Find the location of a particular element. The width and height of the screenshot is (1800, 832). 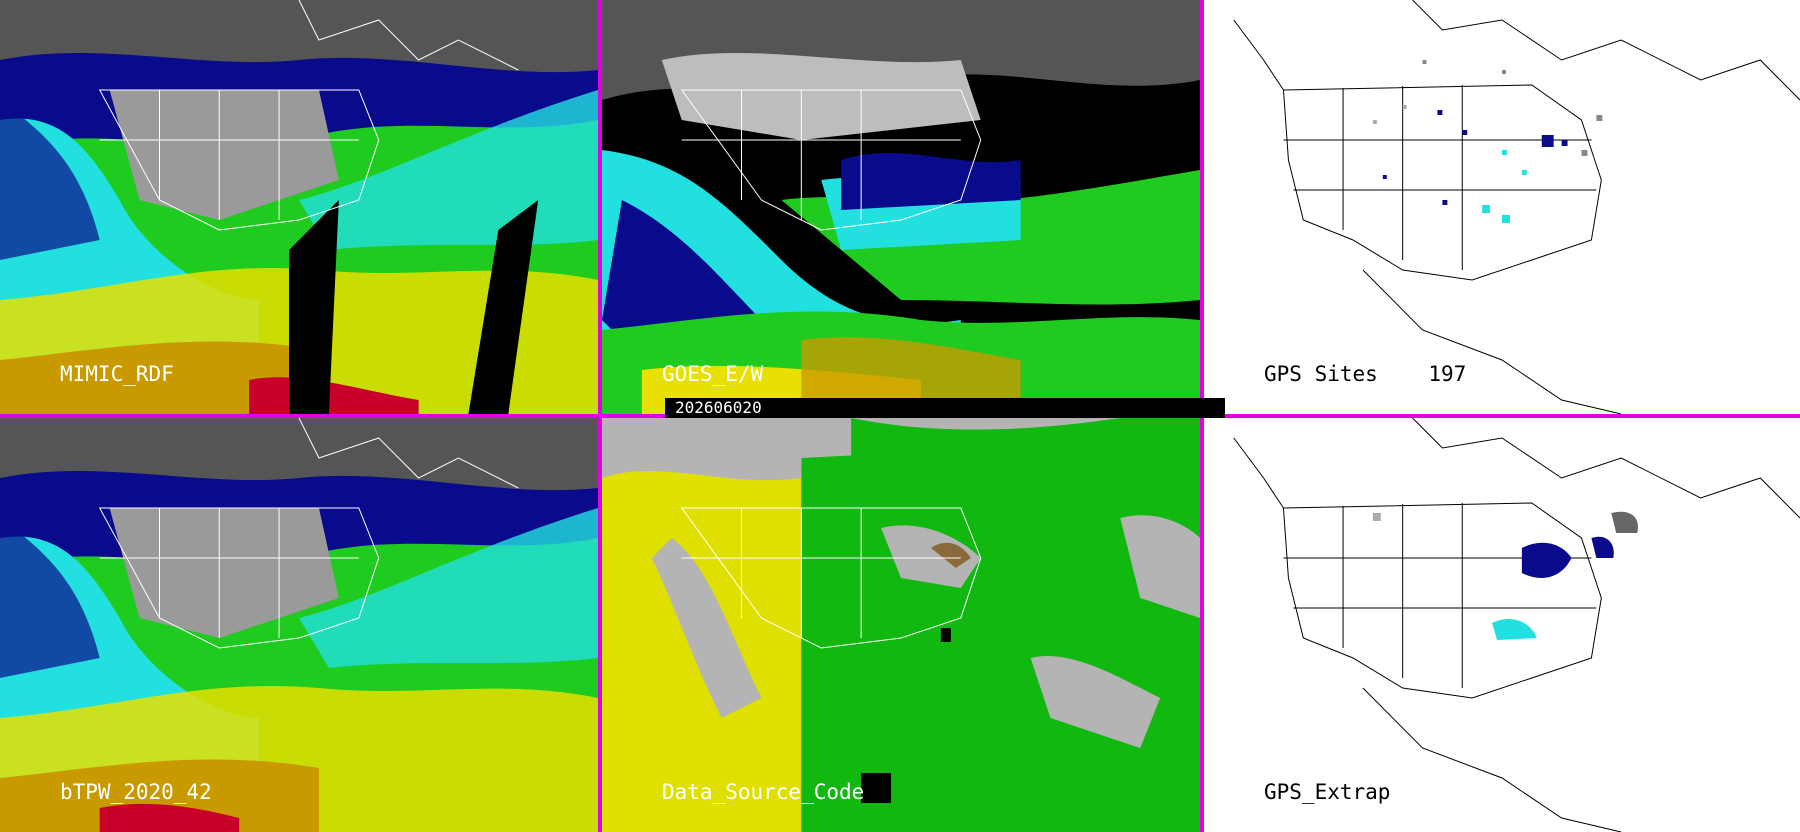

gps-extrap-blobs is located at coordinates (1505, 575).